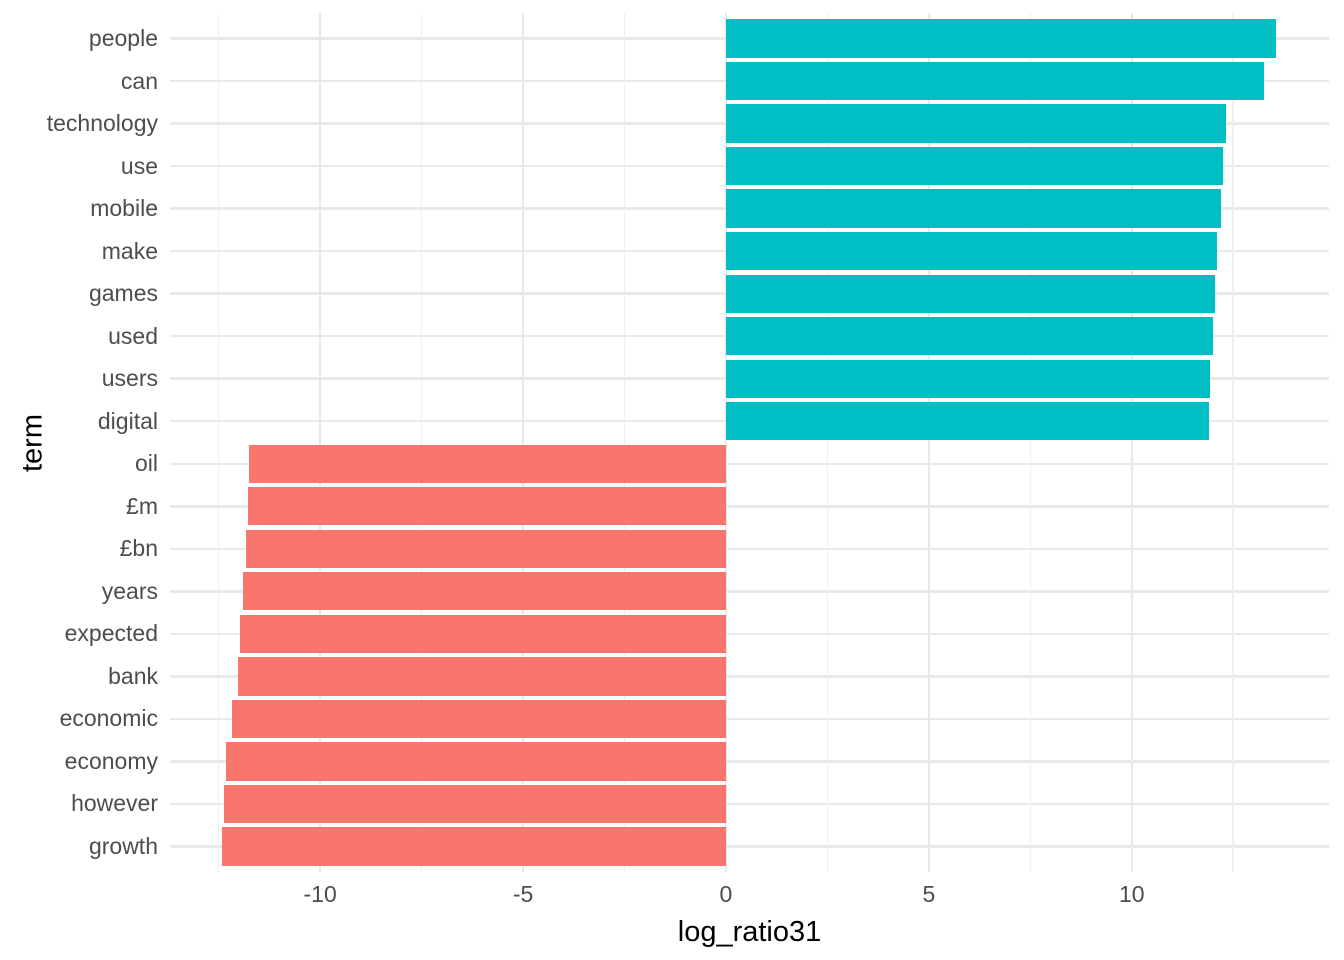 This screenshot has height=960, width=1344. Describe the element at coordinates (139, 165) in the screenshot. I see `y-tick-label: use` at that location.